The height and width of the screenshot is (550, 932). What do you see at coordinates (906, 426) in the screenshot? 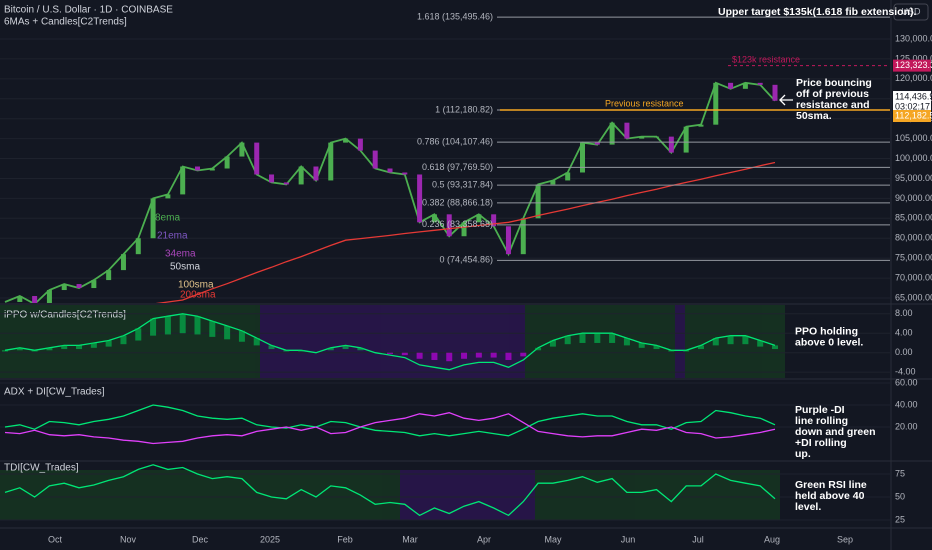
I see `y-tick-label: 20.00` at bounding box center [906, 426].